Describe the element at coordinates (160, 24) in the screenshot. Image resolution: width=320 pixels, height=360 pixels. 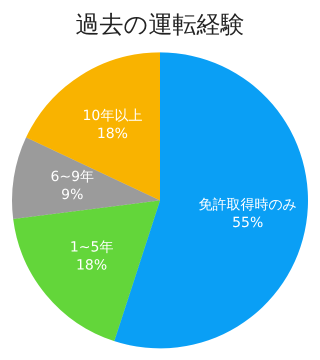
I see `chart-title: 過去の運転経験` at that location.